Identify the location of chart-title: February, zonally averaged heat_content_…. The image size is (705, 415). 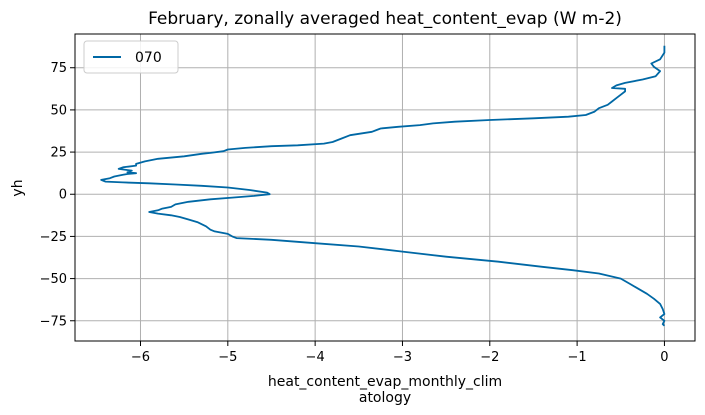
(385, 19).